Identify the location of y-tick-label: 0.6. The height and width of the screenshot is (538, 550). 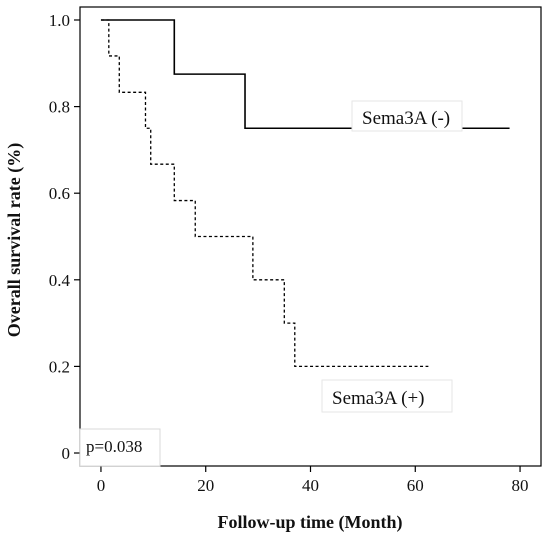
(59, 193).